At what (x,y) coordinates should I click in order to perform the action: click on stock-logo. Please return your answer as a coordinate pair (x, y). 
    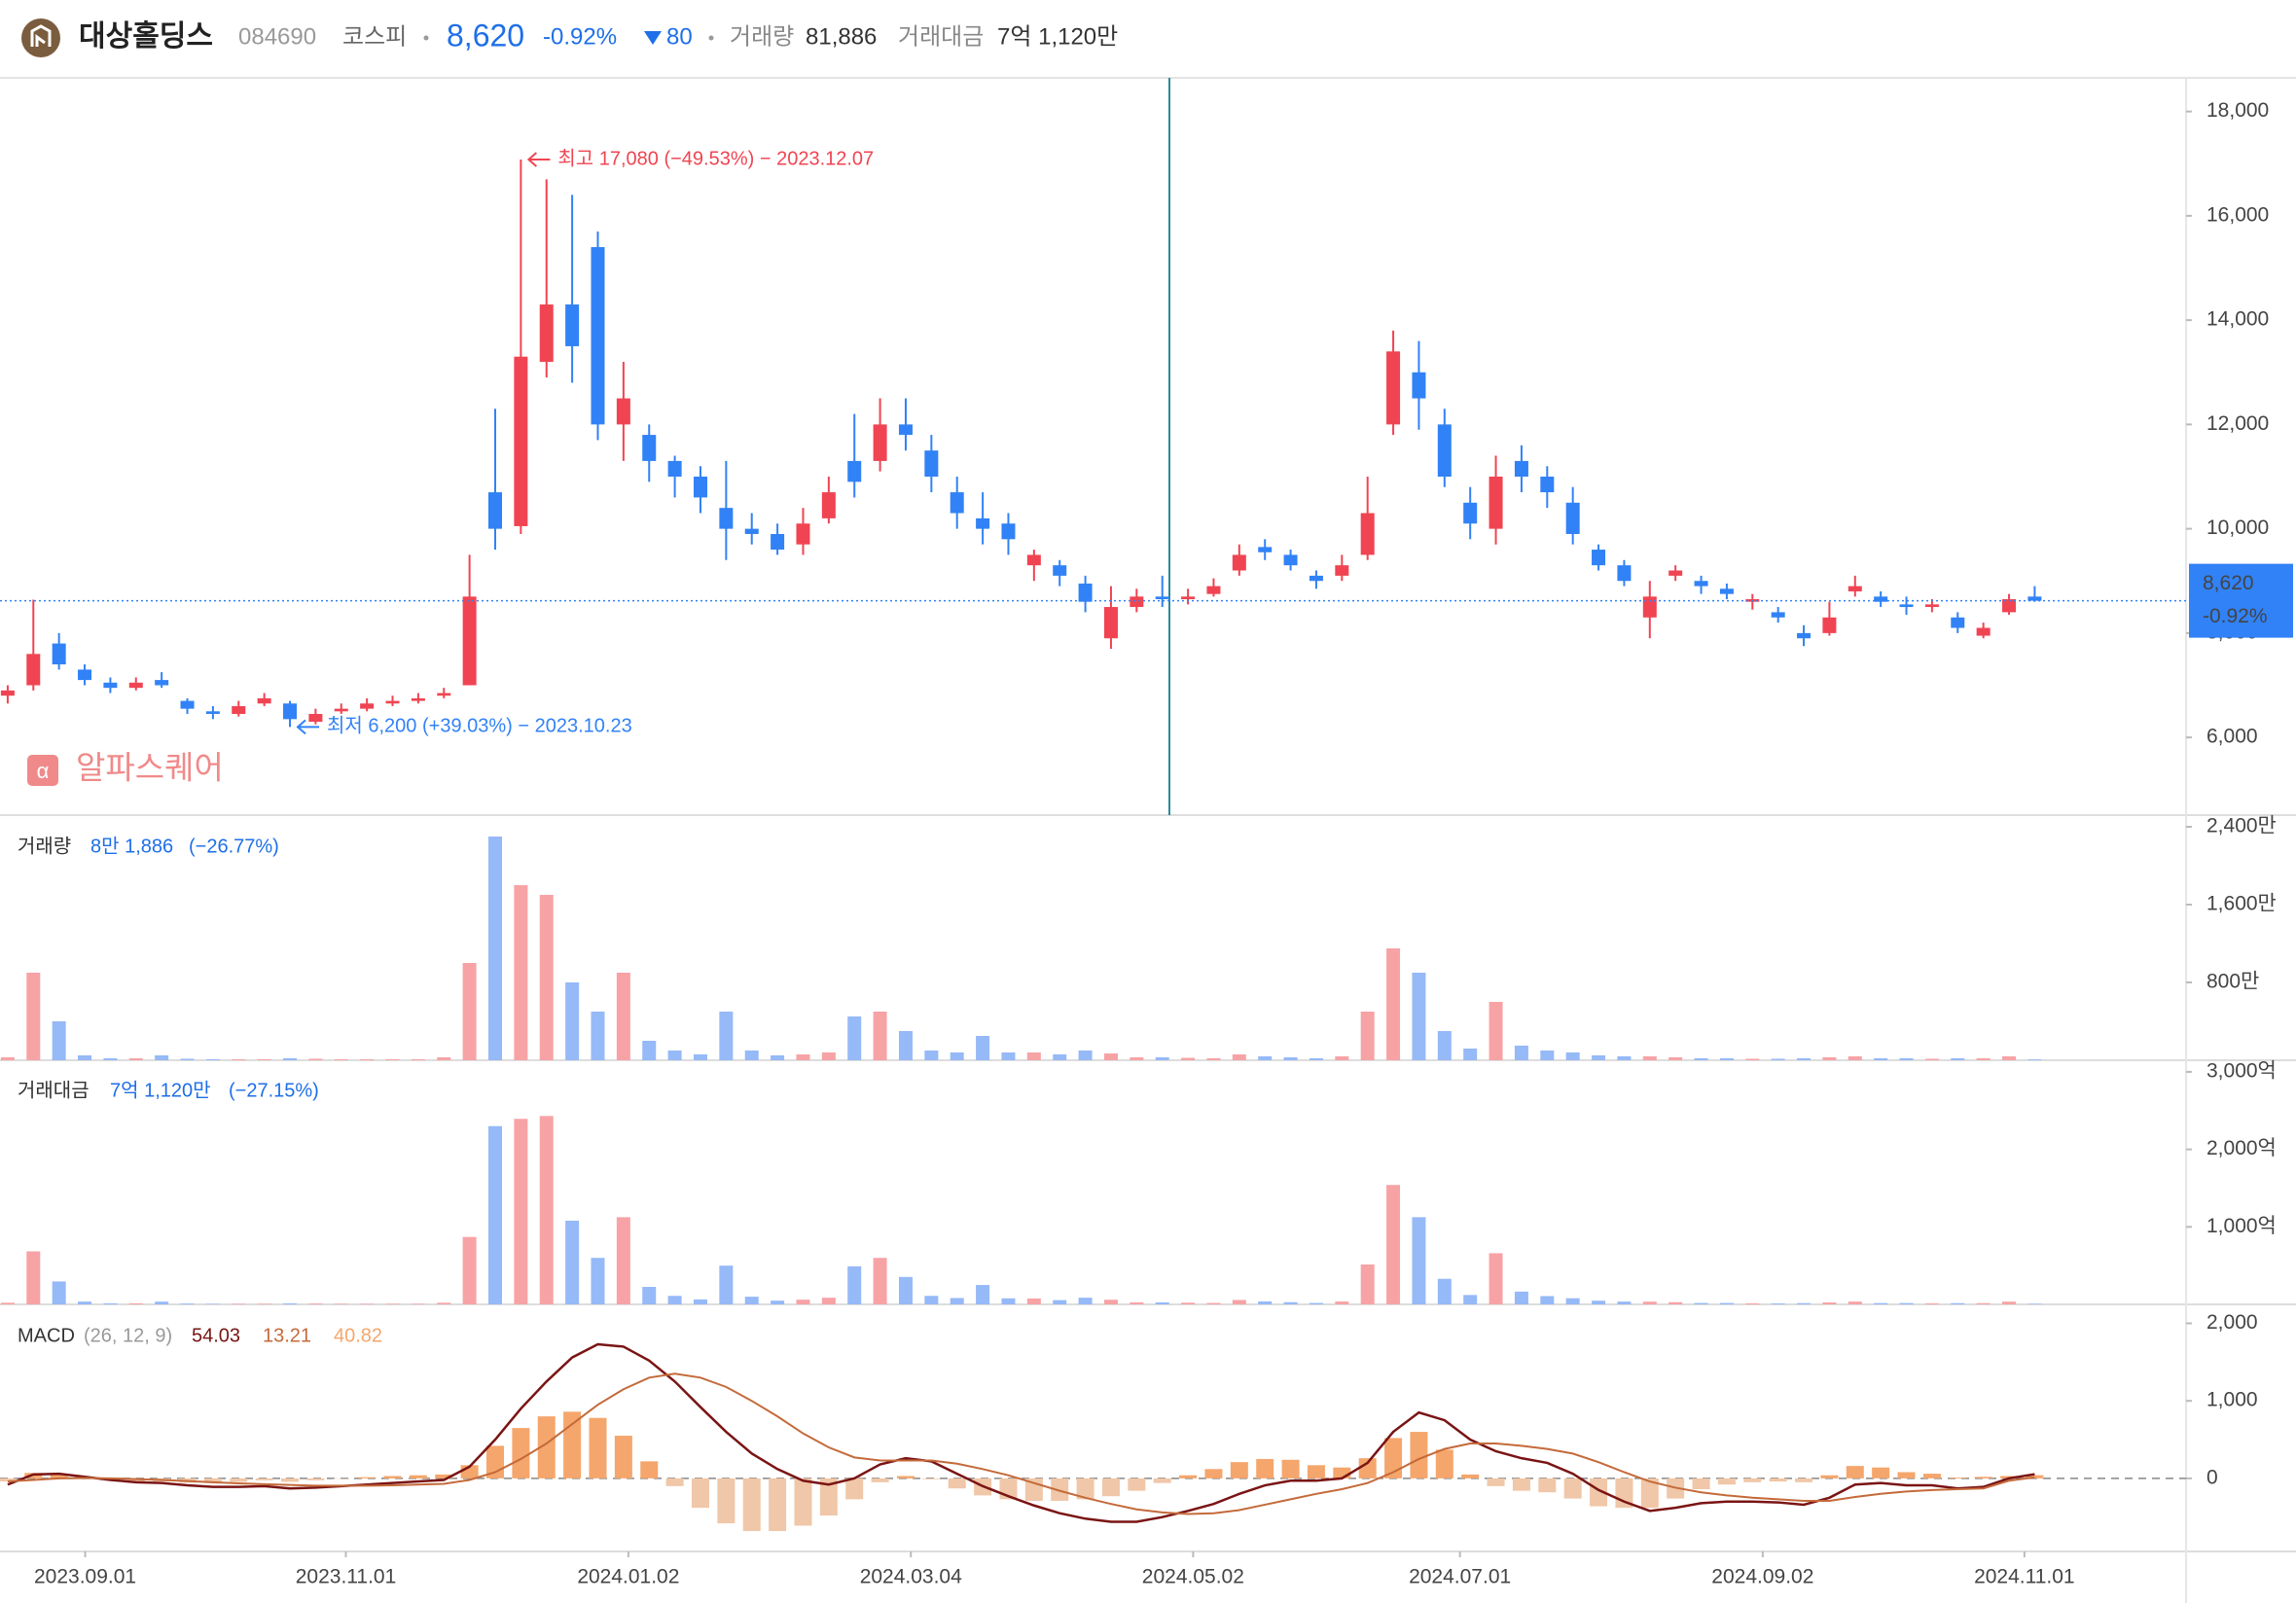
    Looking at the image, I should click on (40, 38).